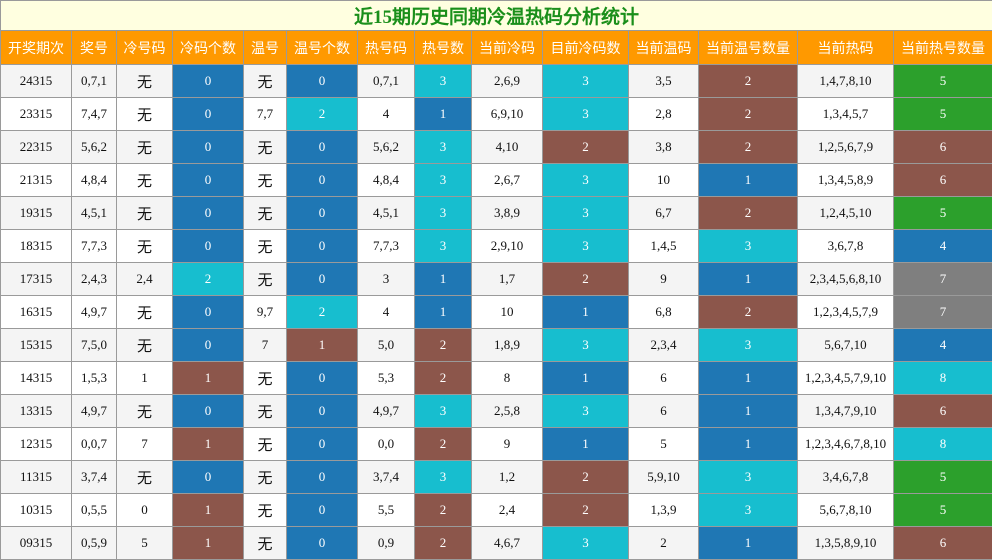 Image resolution: width=992 pixels, height=560 pixels. What do you see at coordinates (94, 180) in the screenshot?
I see `table-cell: 4,8,4` at bounding box center [94, 180].